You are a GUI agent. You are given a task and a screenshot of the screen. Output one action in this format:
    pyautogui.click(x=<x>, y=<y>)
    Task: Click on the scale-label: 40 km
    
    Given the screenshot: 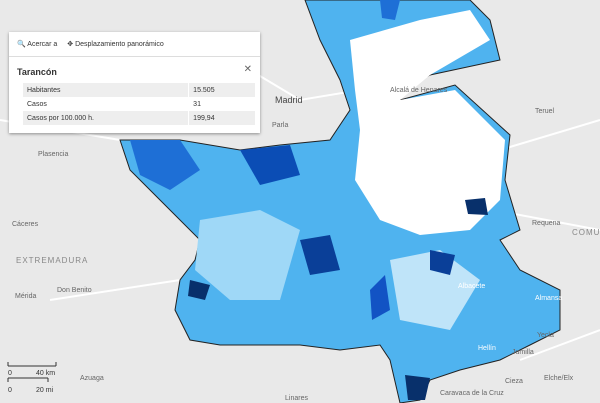 What is the action you would take?
    pyautogui.click(x=45, y=373)
    